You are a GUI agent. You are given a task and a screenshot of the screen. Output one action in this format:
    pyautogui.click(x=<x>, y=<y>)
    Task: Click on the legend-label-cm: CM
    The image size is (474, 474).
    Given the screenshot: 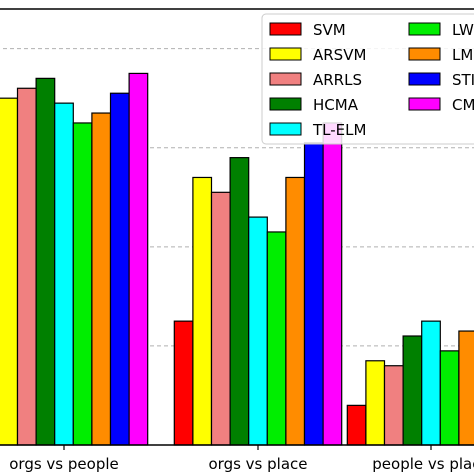 What is the action you would take?
    pyautogui.click(x=463, y=105)
    